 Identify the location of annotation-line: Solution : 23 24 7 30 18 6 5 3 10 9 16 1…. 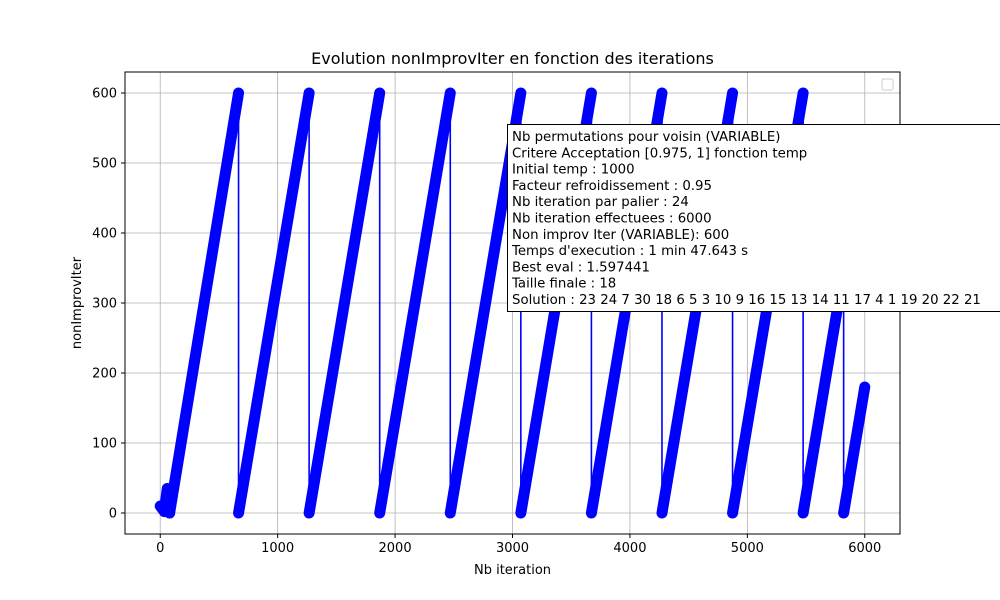
(746, 300).